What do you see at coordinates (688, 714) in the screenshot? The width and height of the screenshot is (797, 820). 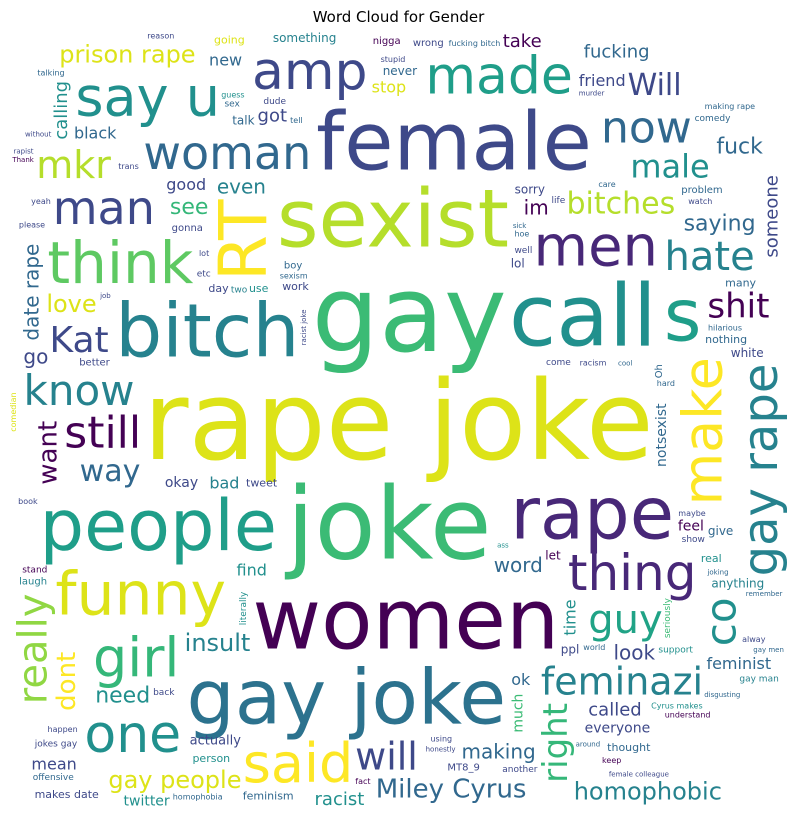 I see `cloud-word: understand` at bounding box center [688, 714].